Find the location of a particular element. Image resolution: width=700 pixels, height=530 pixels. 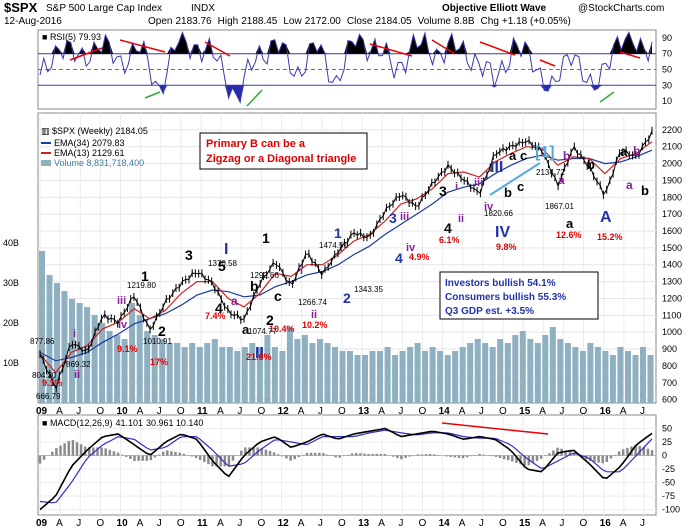

price-label: 1474.51 is located at coordinates (333, 245).